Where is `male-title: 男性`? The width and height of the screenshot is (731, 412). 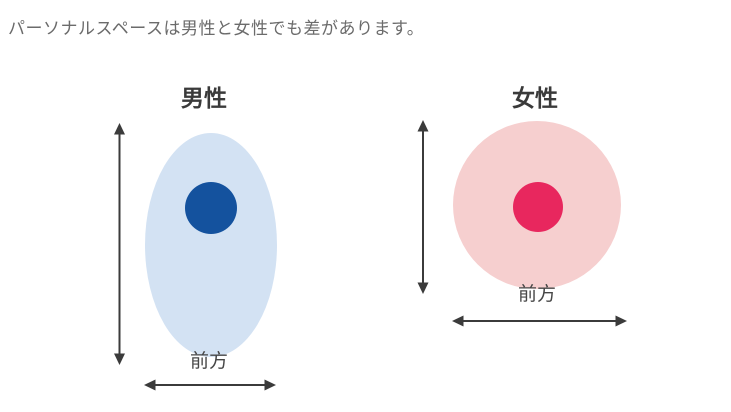 male-title: 男性 is located at coordinates (204, 98).